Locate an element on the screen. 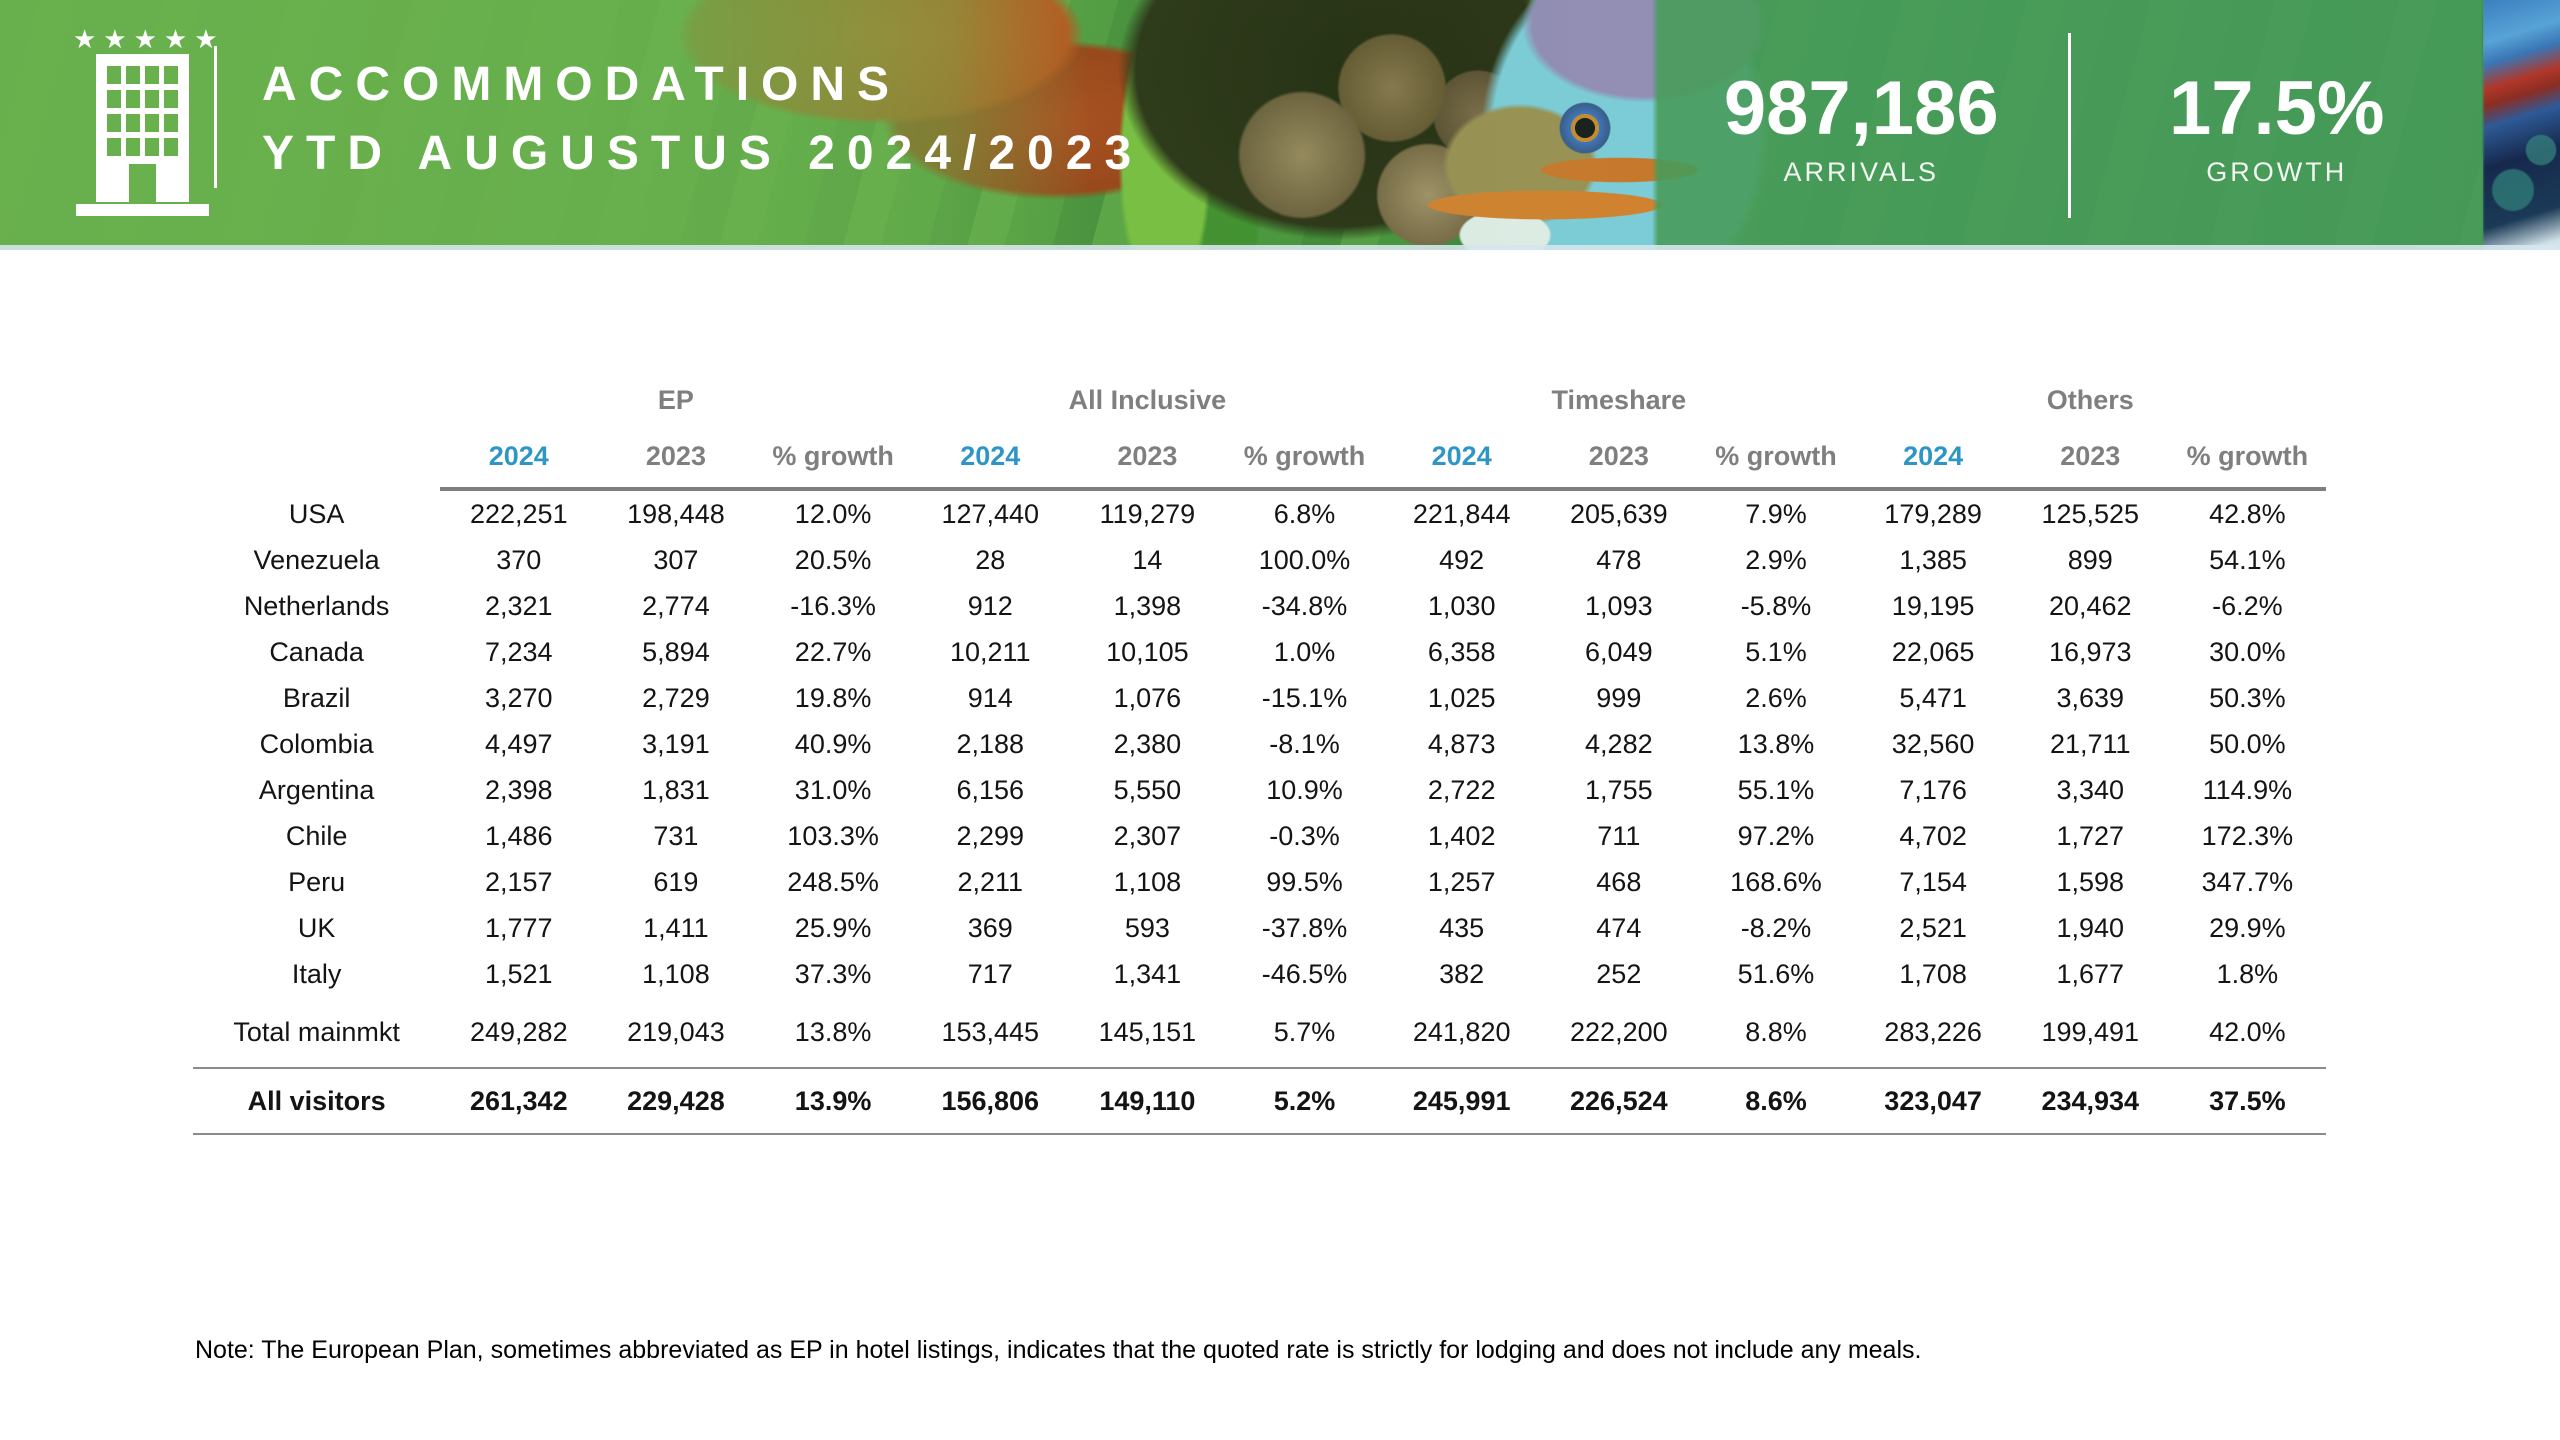 The width and height of the screenshot is (2560, 1440). table-cell: 3,270 is located at coordinates (519, 697).